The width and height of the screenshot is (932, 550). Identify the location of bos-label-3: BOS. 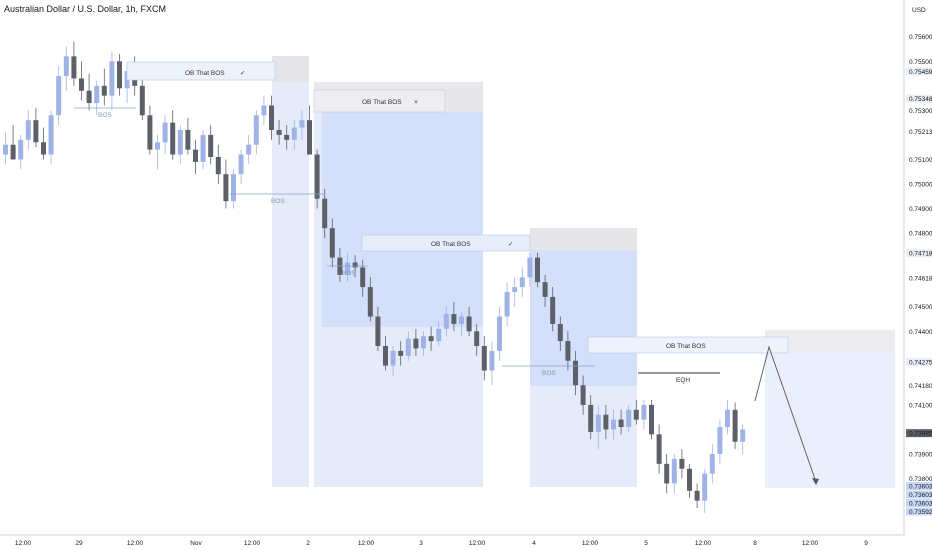
(349, 273).